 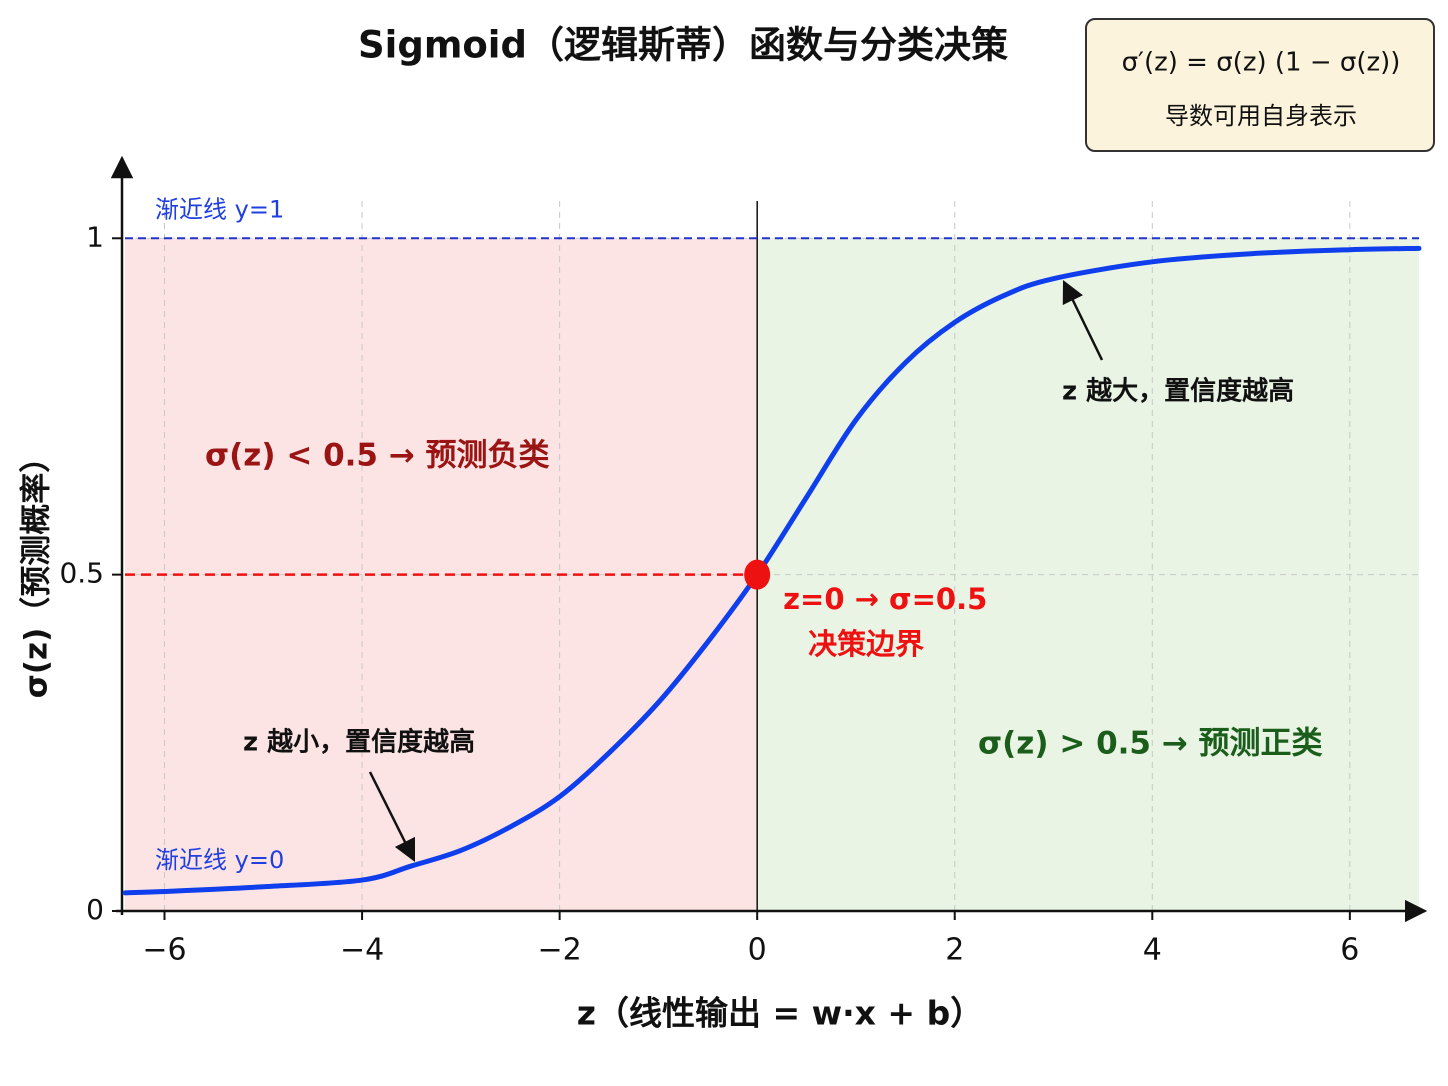 What do you see at coordinates (1150, 744) in the screenshot?
I see `region-label: σ(z) > 0.5 → 预测正类` at bounding box center [1150, 744].